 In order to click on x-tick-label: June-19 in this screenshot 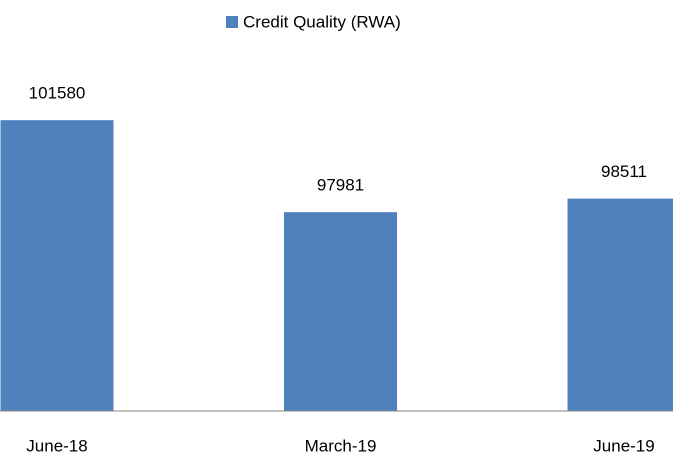, I will do `click(623, 445)`.